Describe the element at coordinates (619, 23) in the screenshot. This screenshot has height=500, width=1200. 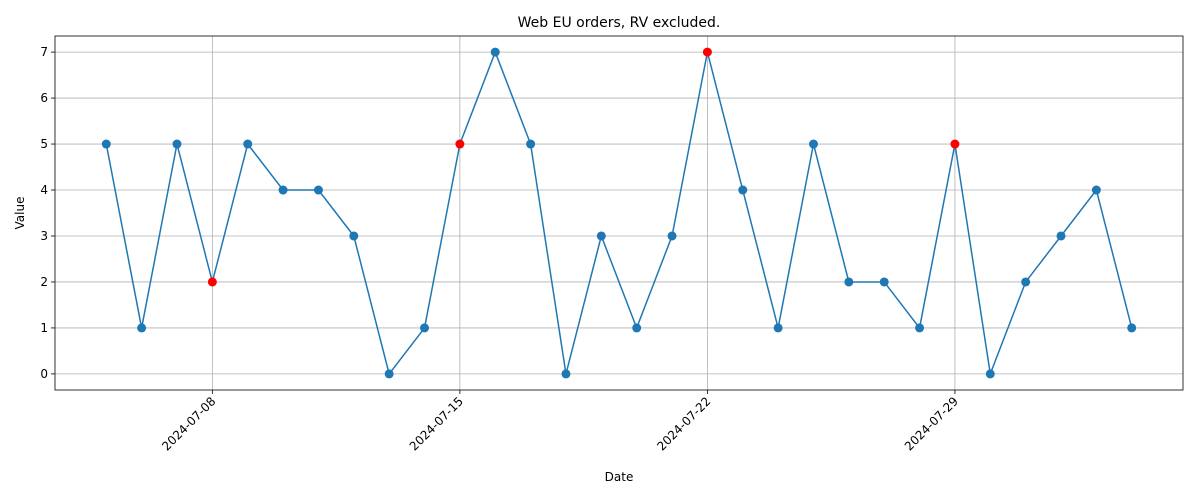
I see `chart-title: Web EU orders, RV excluded.` at that location.